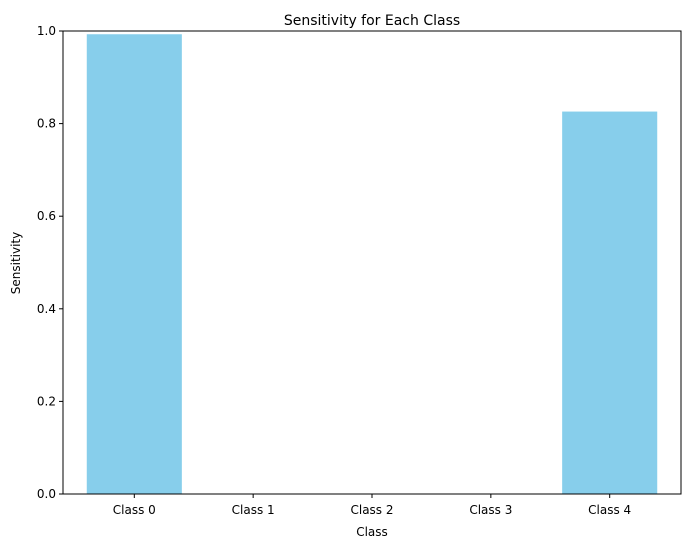  What do you see at coordinates (50, 262) in the screenshot?
I see `y-axis: 0.0 0.2 0.4 0.6 0.8 1.0` at bounding box center [50, 262].